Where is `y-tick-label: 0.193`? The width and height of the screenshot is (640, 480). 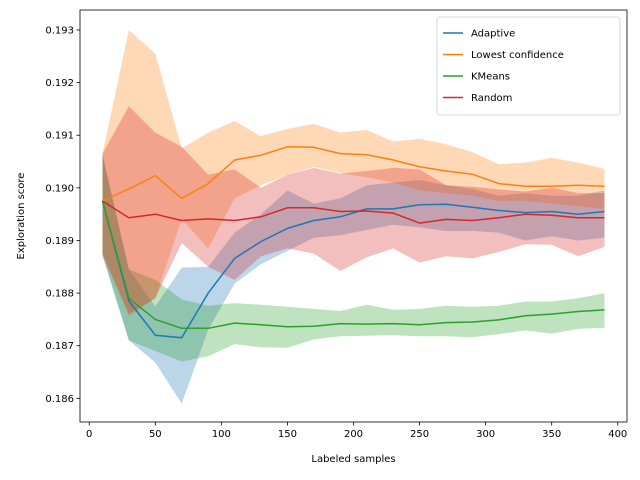
y-tick-label: 0.193 is located at coordinates (59, 30).